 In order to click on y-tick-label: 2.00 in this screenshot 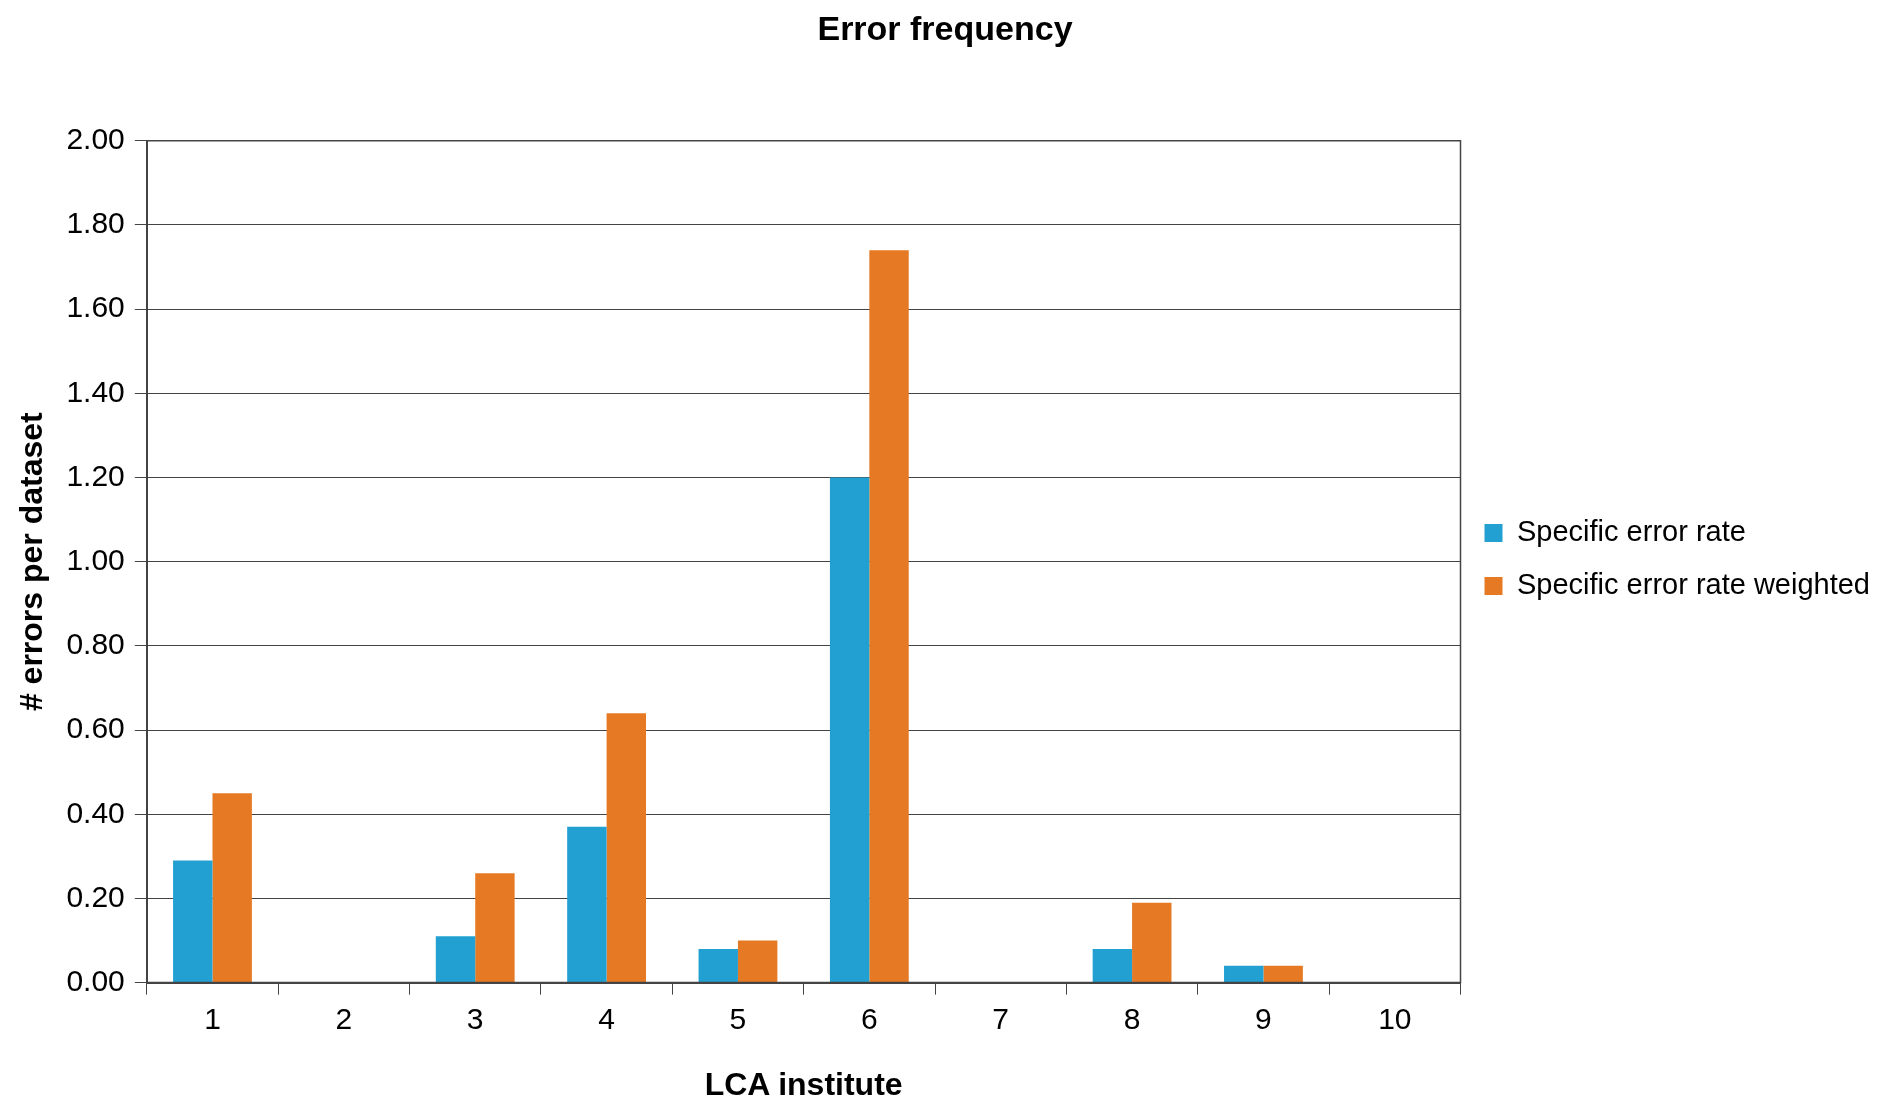, I will do `click(95, 139)`.